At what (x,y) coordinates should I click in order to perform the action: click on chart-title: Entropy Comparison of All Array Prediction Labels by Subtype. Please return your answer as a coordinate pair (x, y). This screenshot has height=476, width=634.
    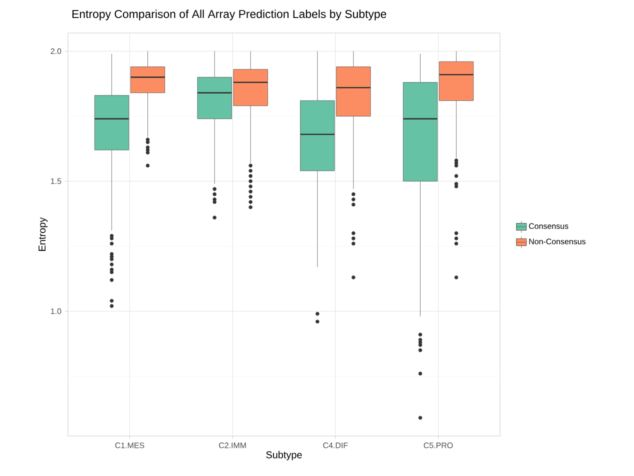
    Looking at the image, I should click on (229, 15).